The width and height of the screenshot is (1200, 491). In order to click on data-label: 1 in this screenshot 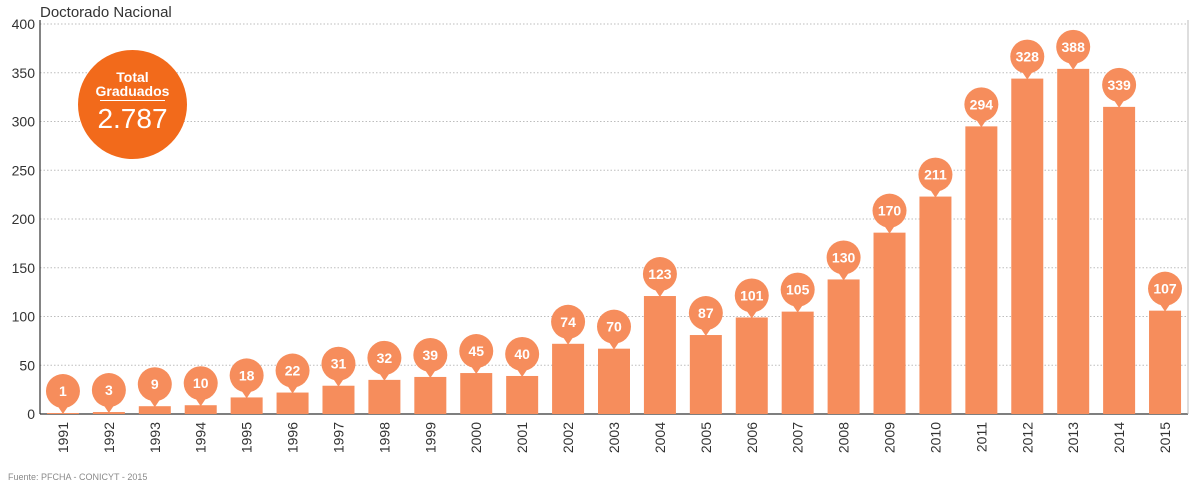, I will do `click(63, 391)`.